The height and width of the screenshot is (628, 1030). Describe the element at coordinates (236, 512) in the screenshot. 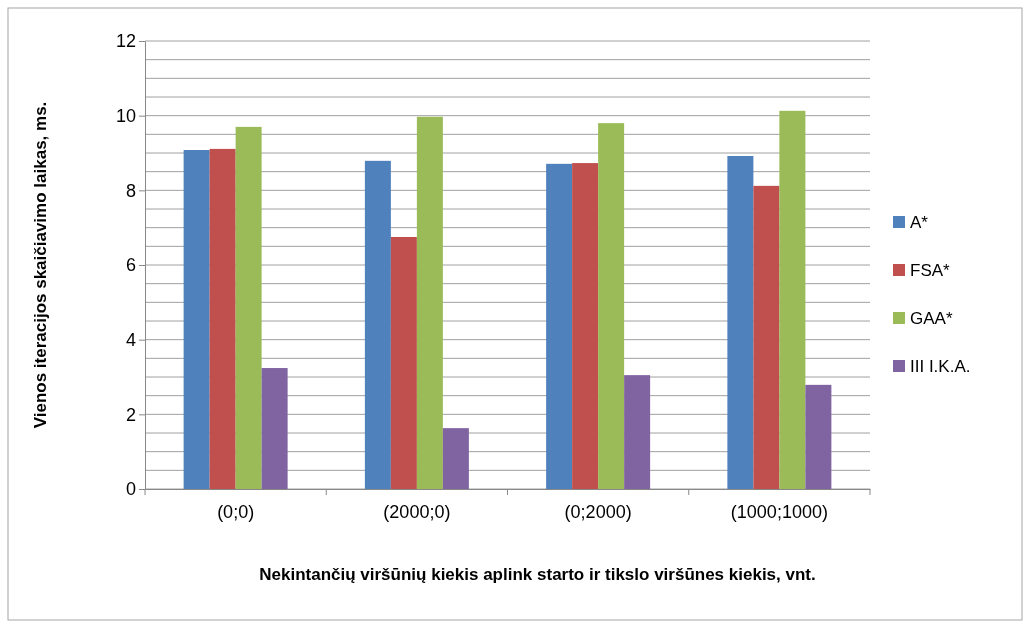

I see `x-tick-label: (0;0)` at that location.